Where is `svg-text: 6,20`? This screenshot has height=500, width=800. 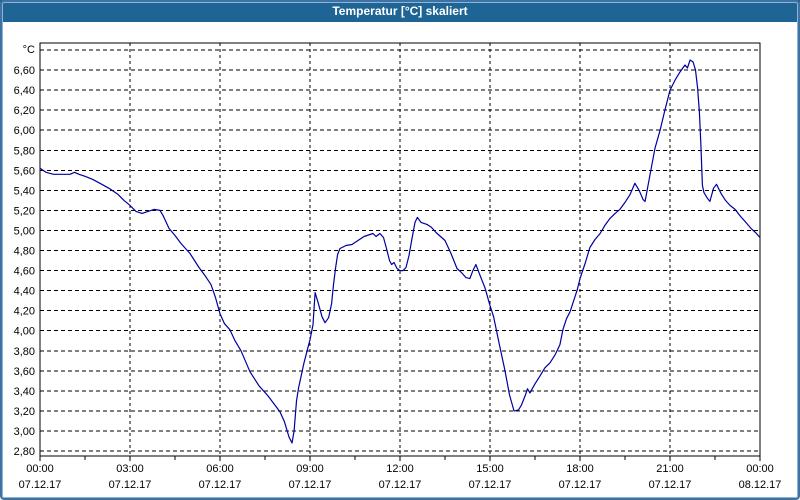
svg-text: 6,20 is located at coordinates (24, 111).